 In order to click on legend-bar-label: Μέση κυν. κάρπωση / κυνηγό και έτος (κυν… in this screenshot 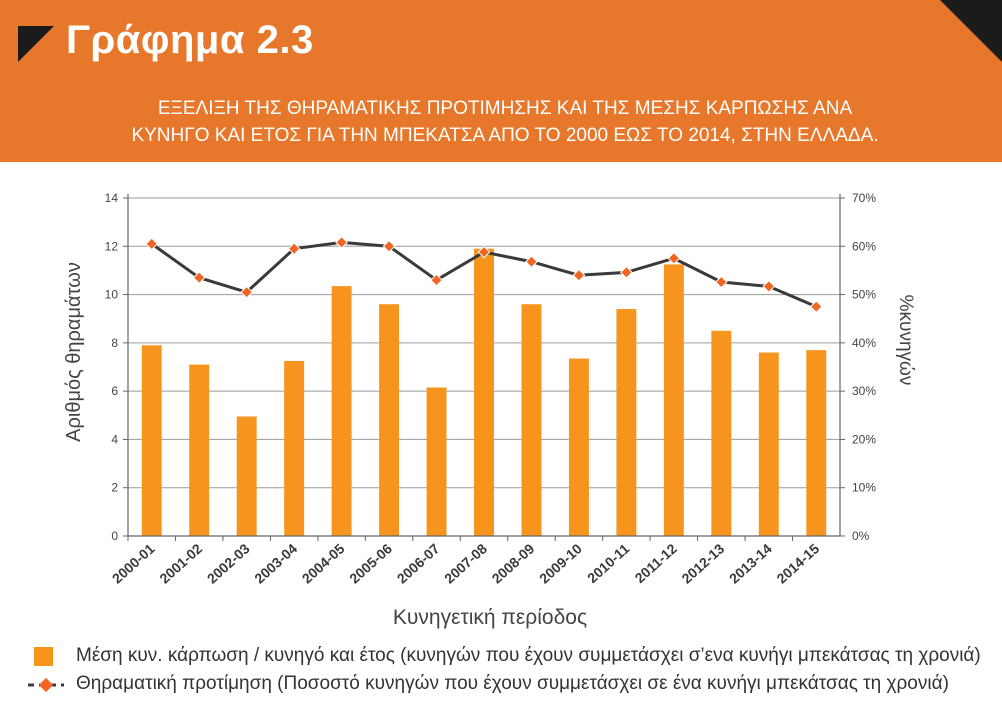, I will do `click(528, 655)`.